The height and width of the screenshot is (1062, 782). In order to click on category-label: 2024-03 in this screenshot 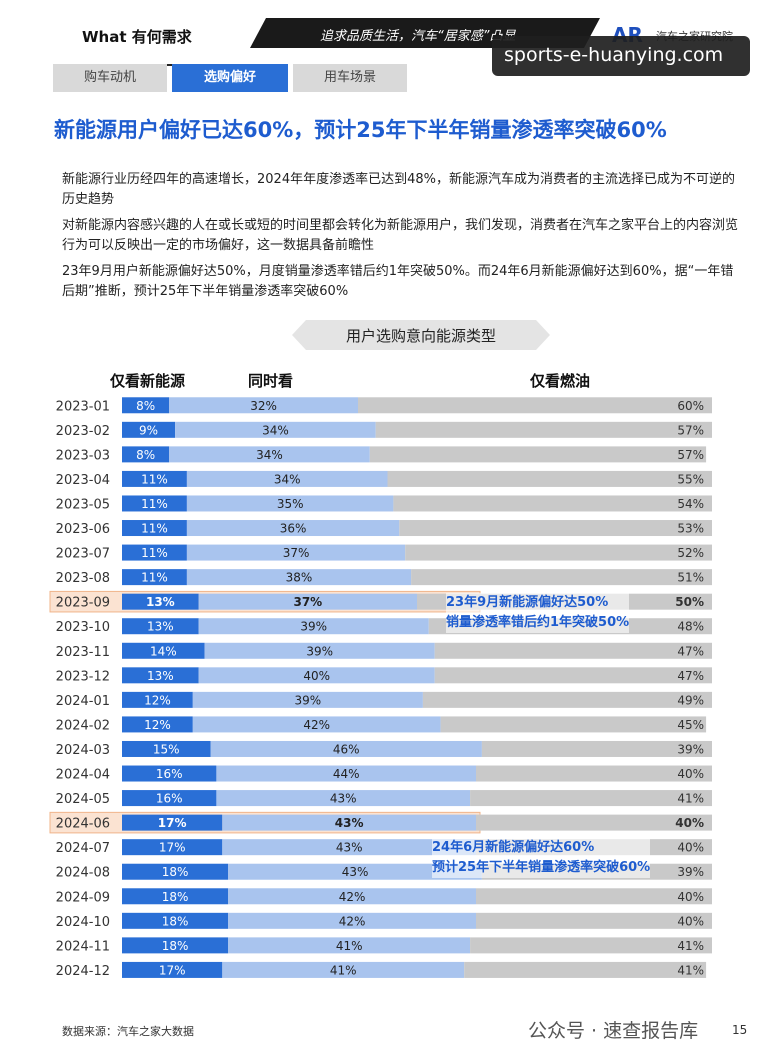, I will do `click(83, 750)`.